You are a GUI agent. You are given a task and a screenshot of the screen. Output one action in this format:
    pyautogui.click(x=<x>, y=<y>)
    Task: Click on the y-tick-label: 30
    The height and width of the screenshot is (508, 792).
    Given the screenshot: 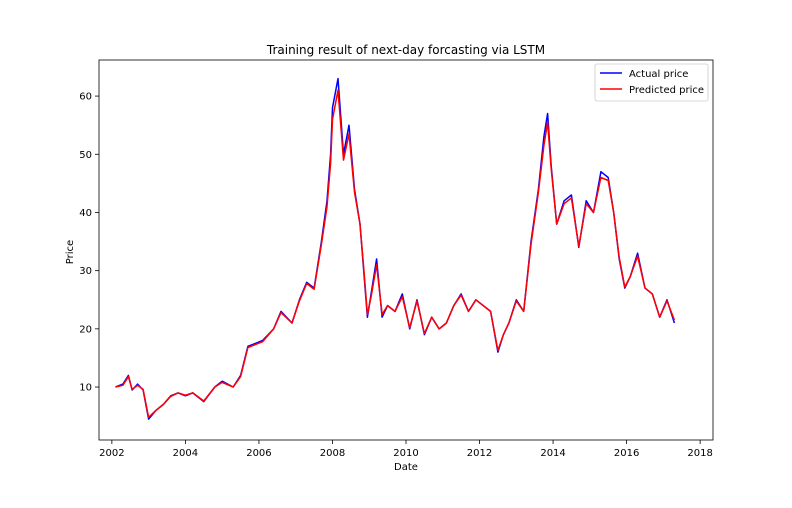 What is the action you would take?
    pyautogui.click(x=85, y=271)
    